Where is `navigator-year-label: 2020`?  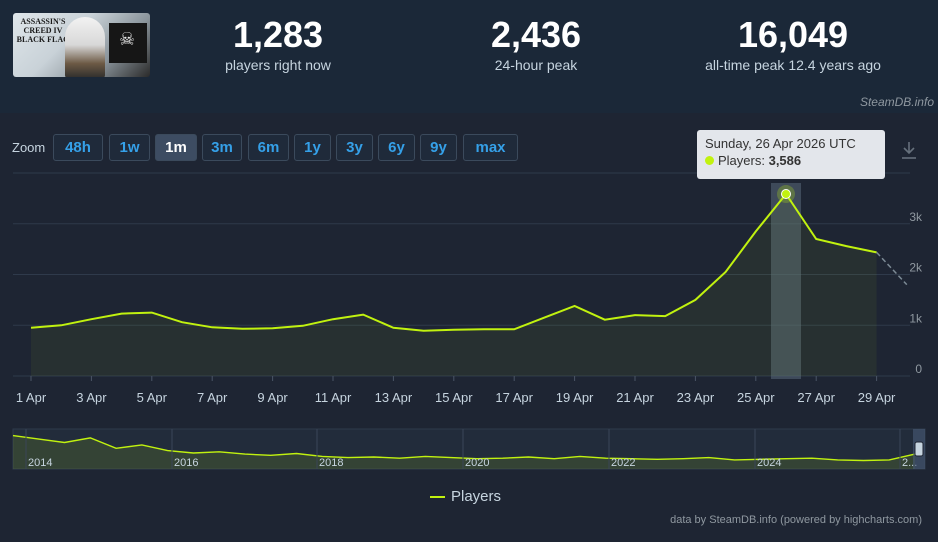
navigator-year-label: 2020 is located at coordinates (477, 463).